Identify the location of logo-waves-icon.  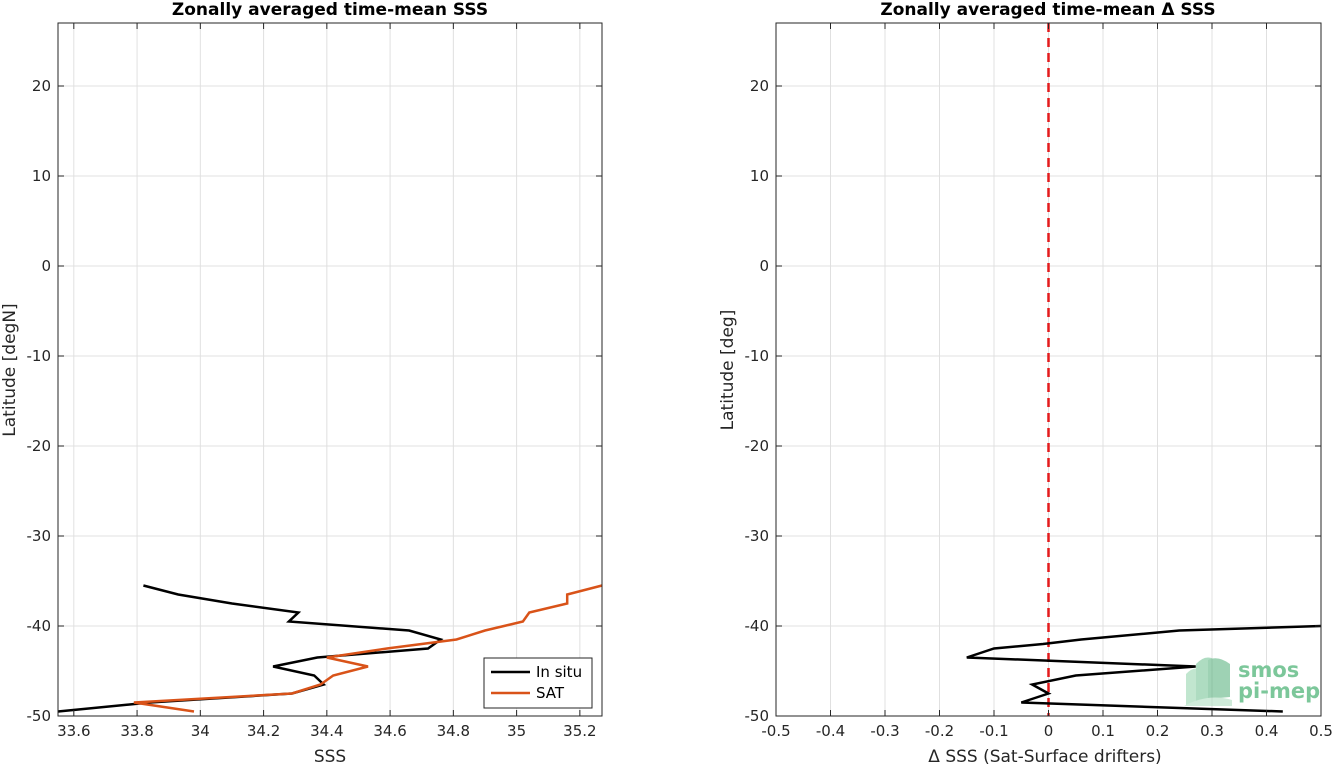
(1208, 681).